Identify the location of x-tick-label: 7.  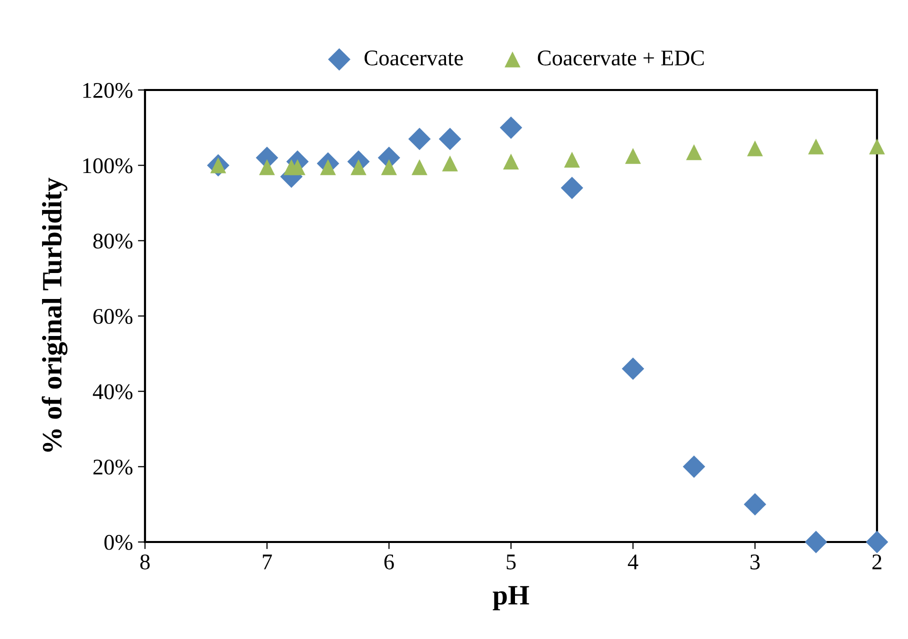
(267, 562).